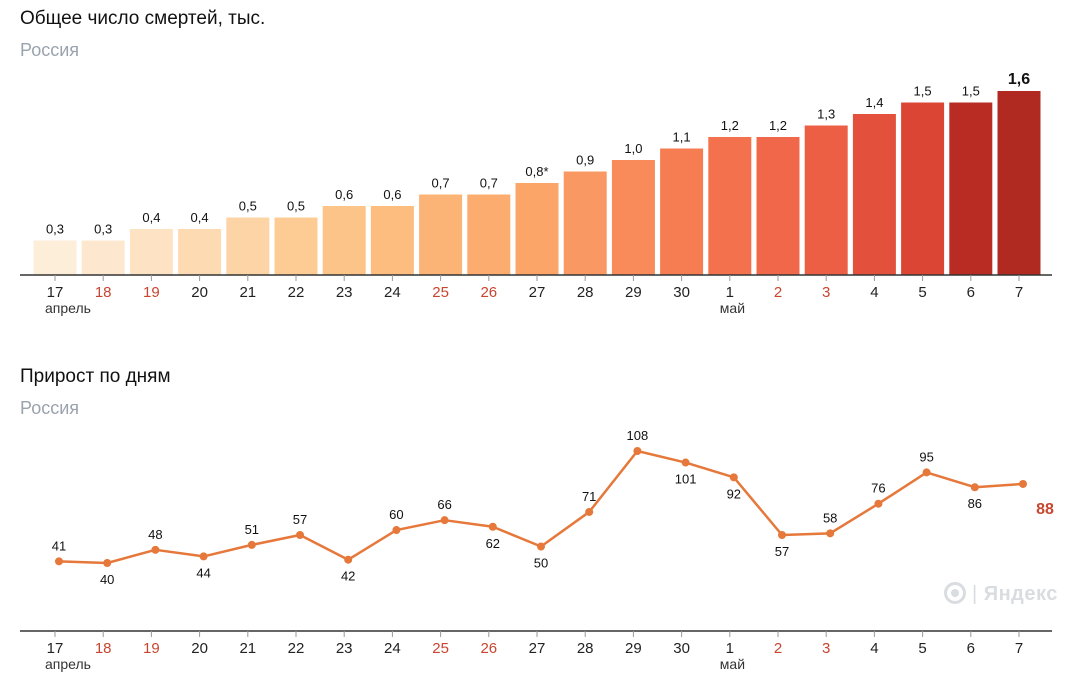 This screenshot has height=684, width=1080. Describe the element at coordinates (537, 292) in the screenshot. I see `total-x-axis-tick-label: 27` at that location.